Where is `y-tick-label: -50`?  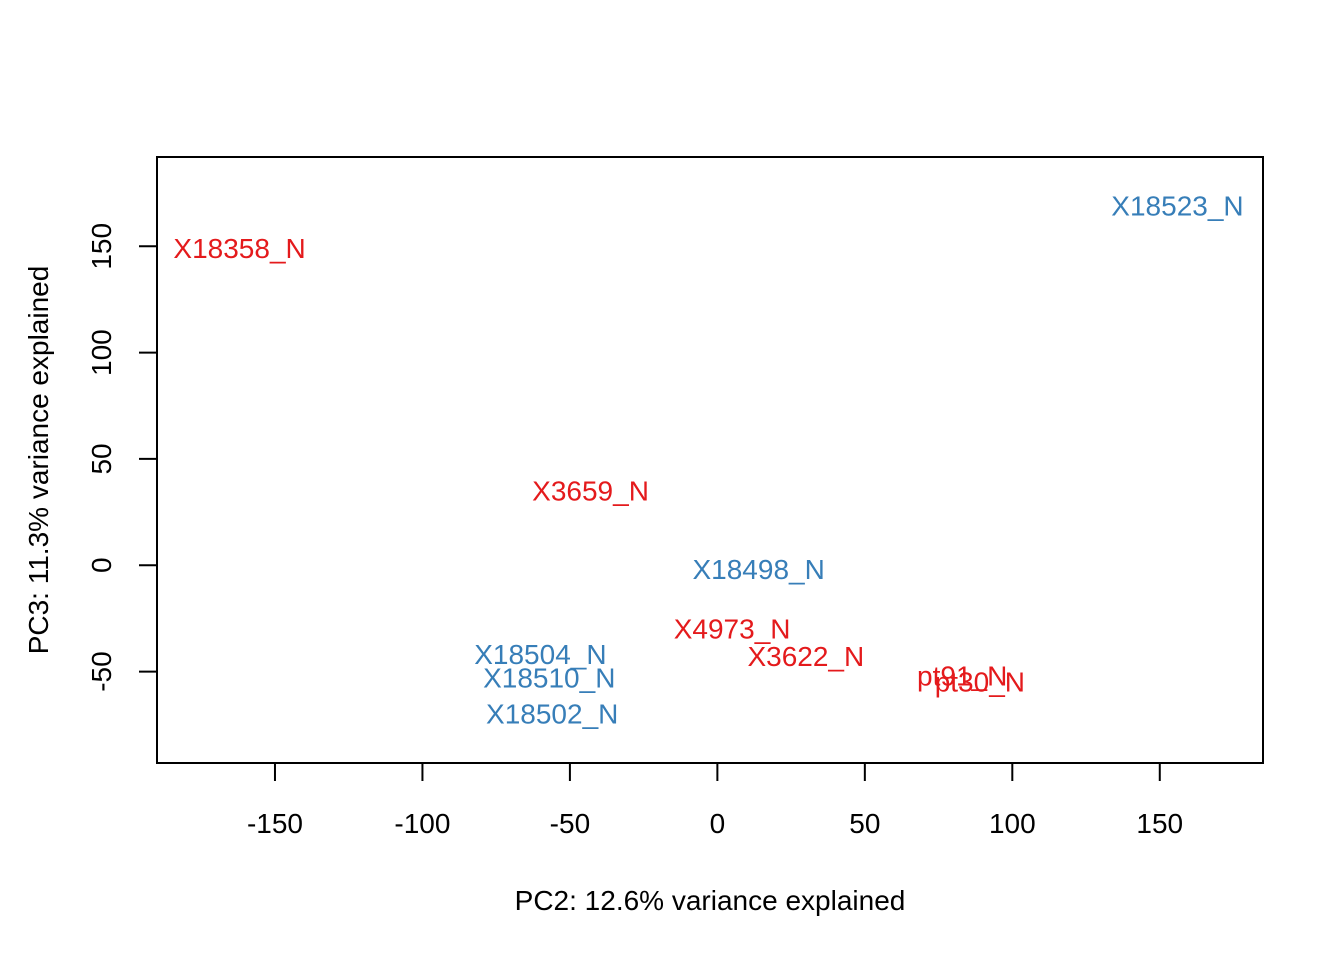 y-tick-label: -50 is located at coordinates (101, 671).